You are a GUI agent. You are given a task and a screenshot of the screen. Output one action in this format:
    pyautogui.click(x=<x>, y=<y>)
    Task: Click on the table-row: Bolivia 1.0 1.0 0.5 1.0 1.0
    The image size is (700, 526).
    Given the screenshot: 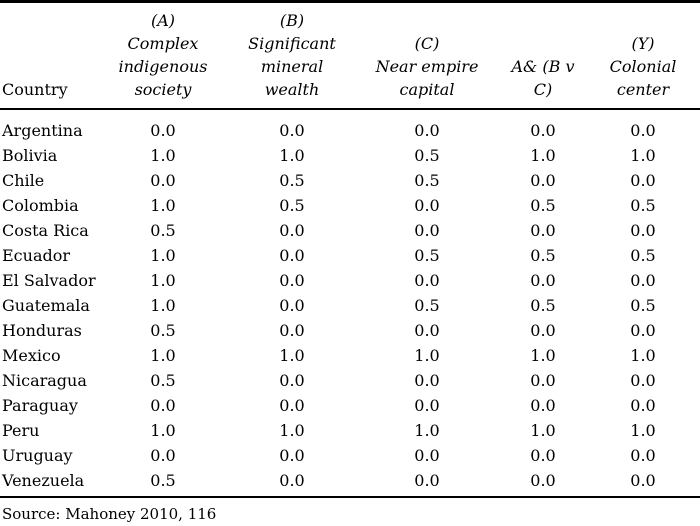 What is the action you would take?
    pyautogui.click(x=350, y=155)
    